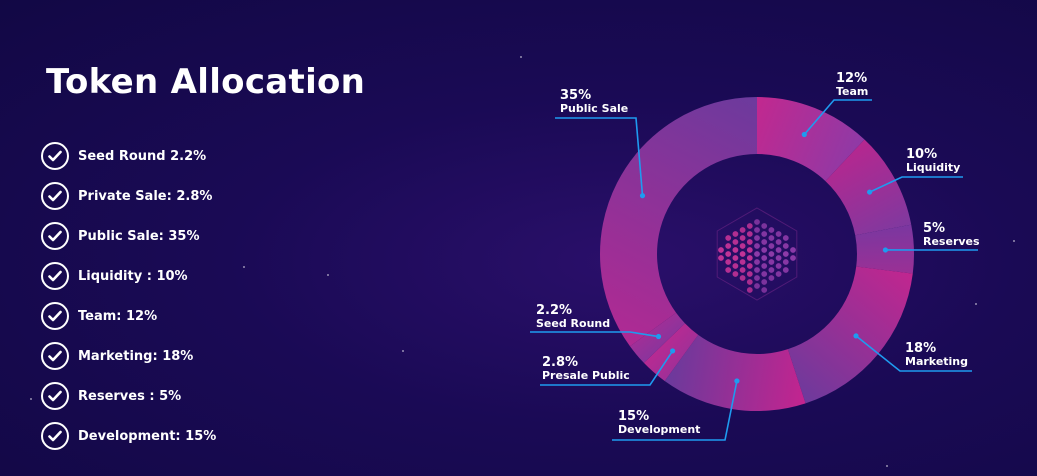  I want to click on slice-name-label: Liquidity, so click(933, 167).